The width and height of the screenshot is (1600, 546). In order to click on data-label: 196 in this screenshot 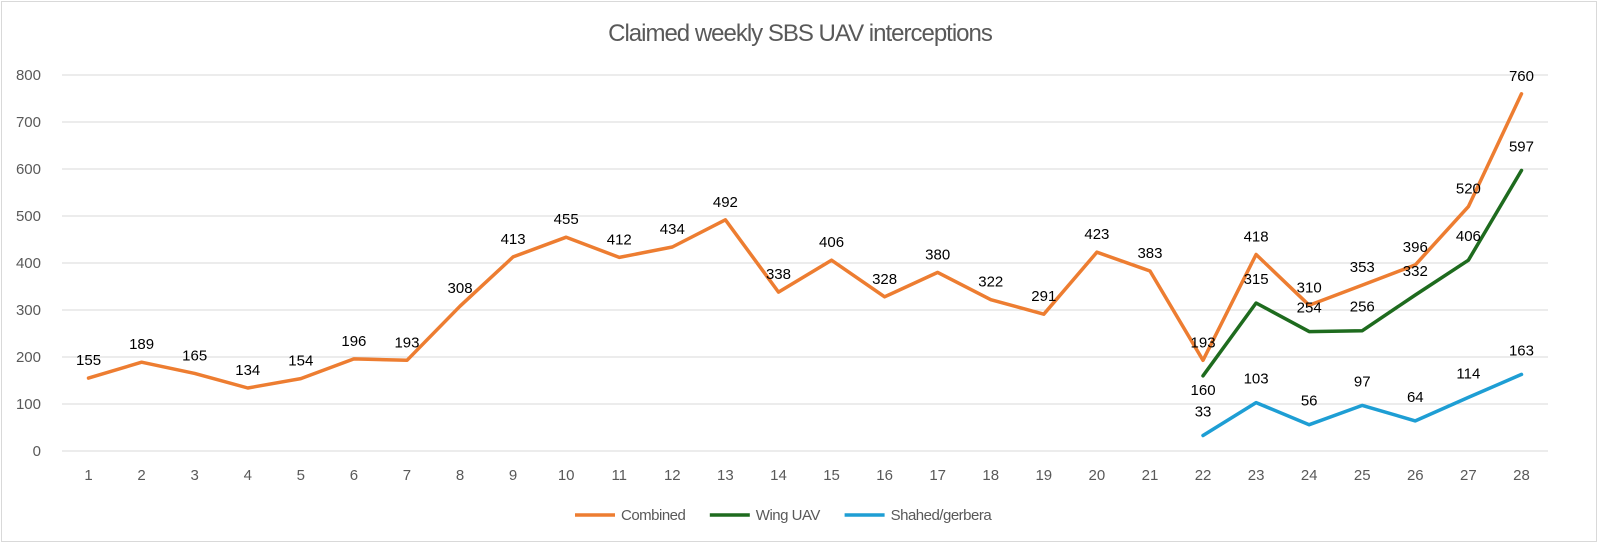, I will do `click(353, 341)`.